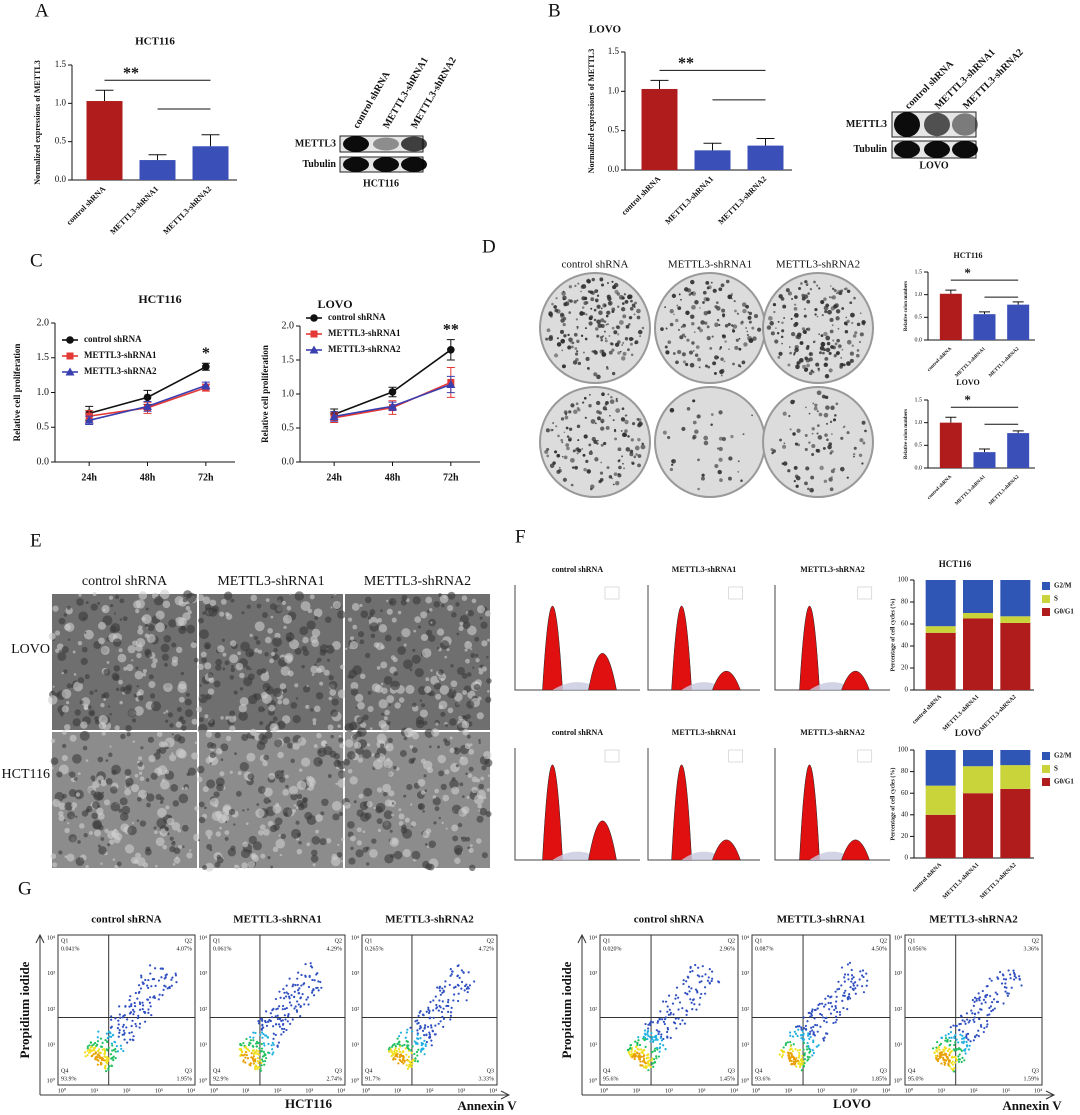 The image size is (1080, 1115). Describe the element at coordinates (919, 272) in the screenshot. I see `y-tick-label: 1.5` at that location.